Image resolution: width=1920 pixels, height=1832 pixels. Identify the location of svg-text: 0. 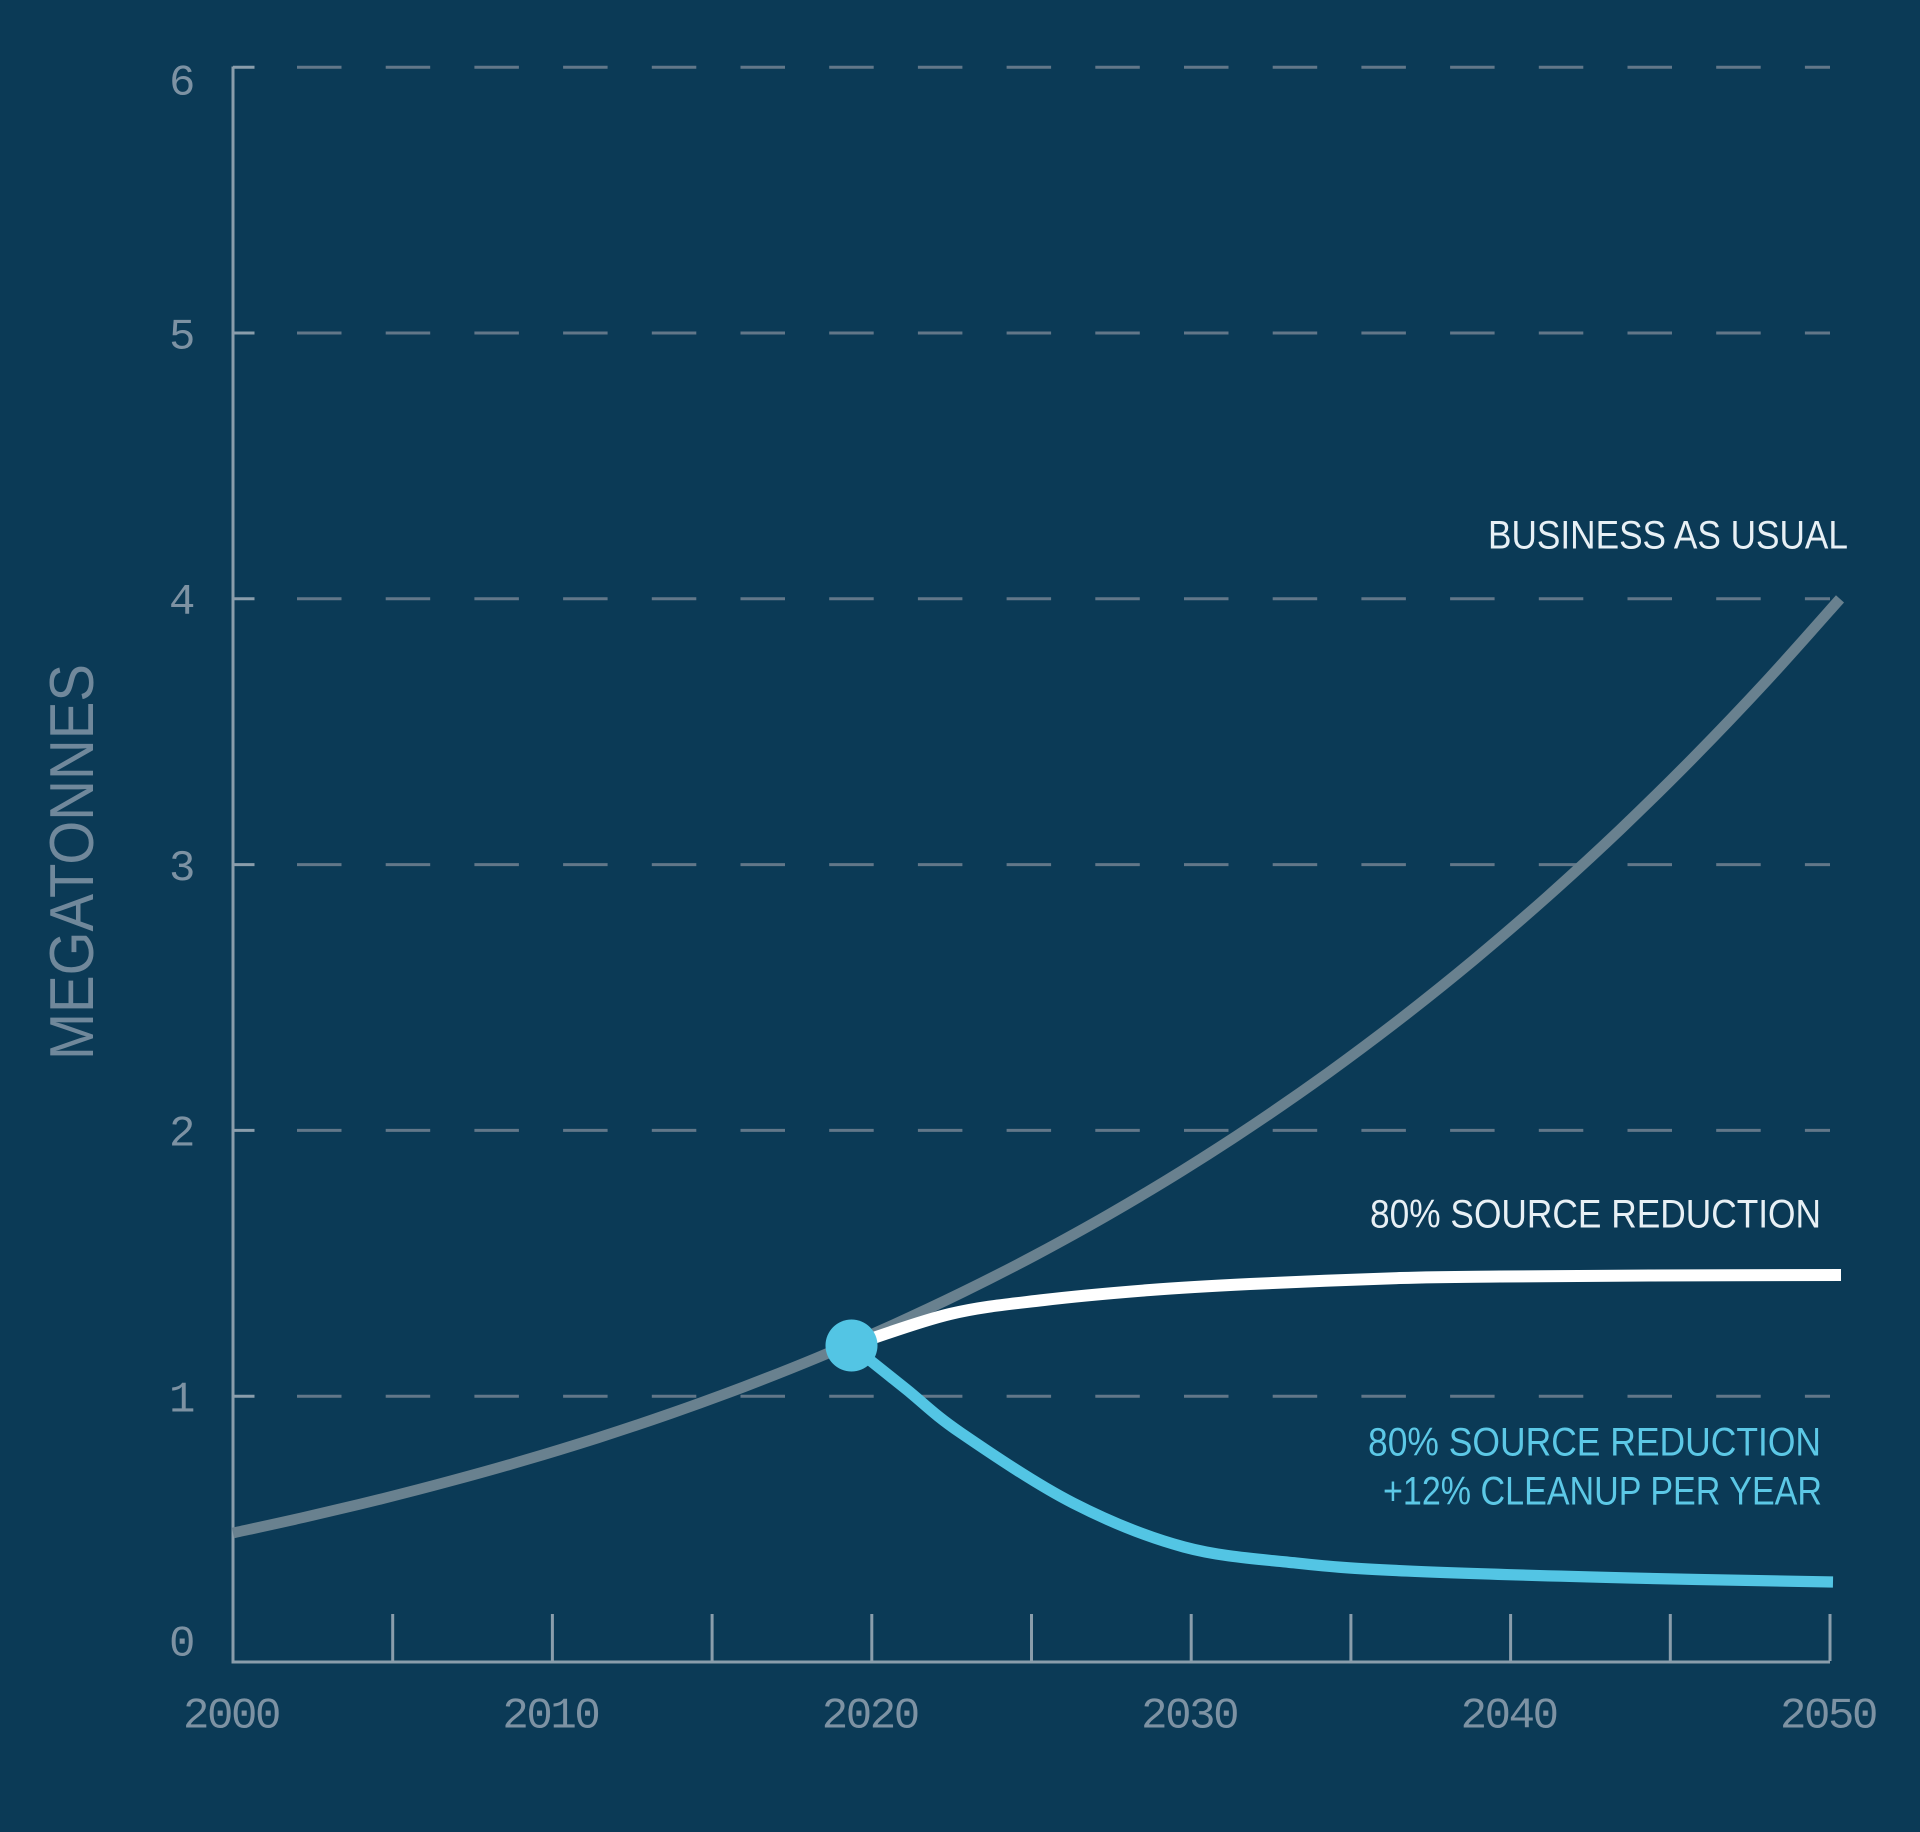
(181, 1644).